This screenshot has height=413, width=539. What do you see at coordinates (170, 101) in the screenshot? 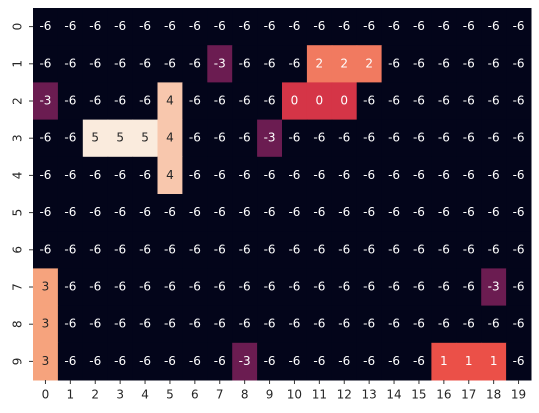
I see `cell-label: 4` at bounding box center [170, 101].